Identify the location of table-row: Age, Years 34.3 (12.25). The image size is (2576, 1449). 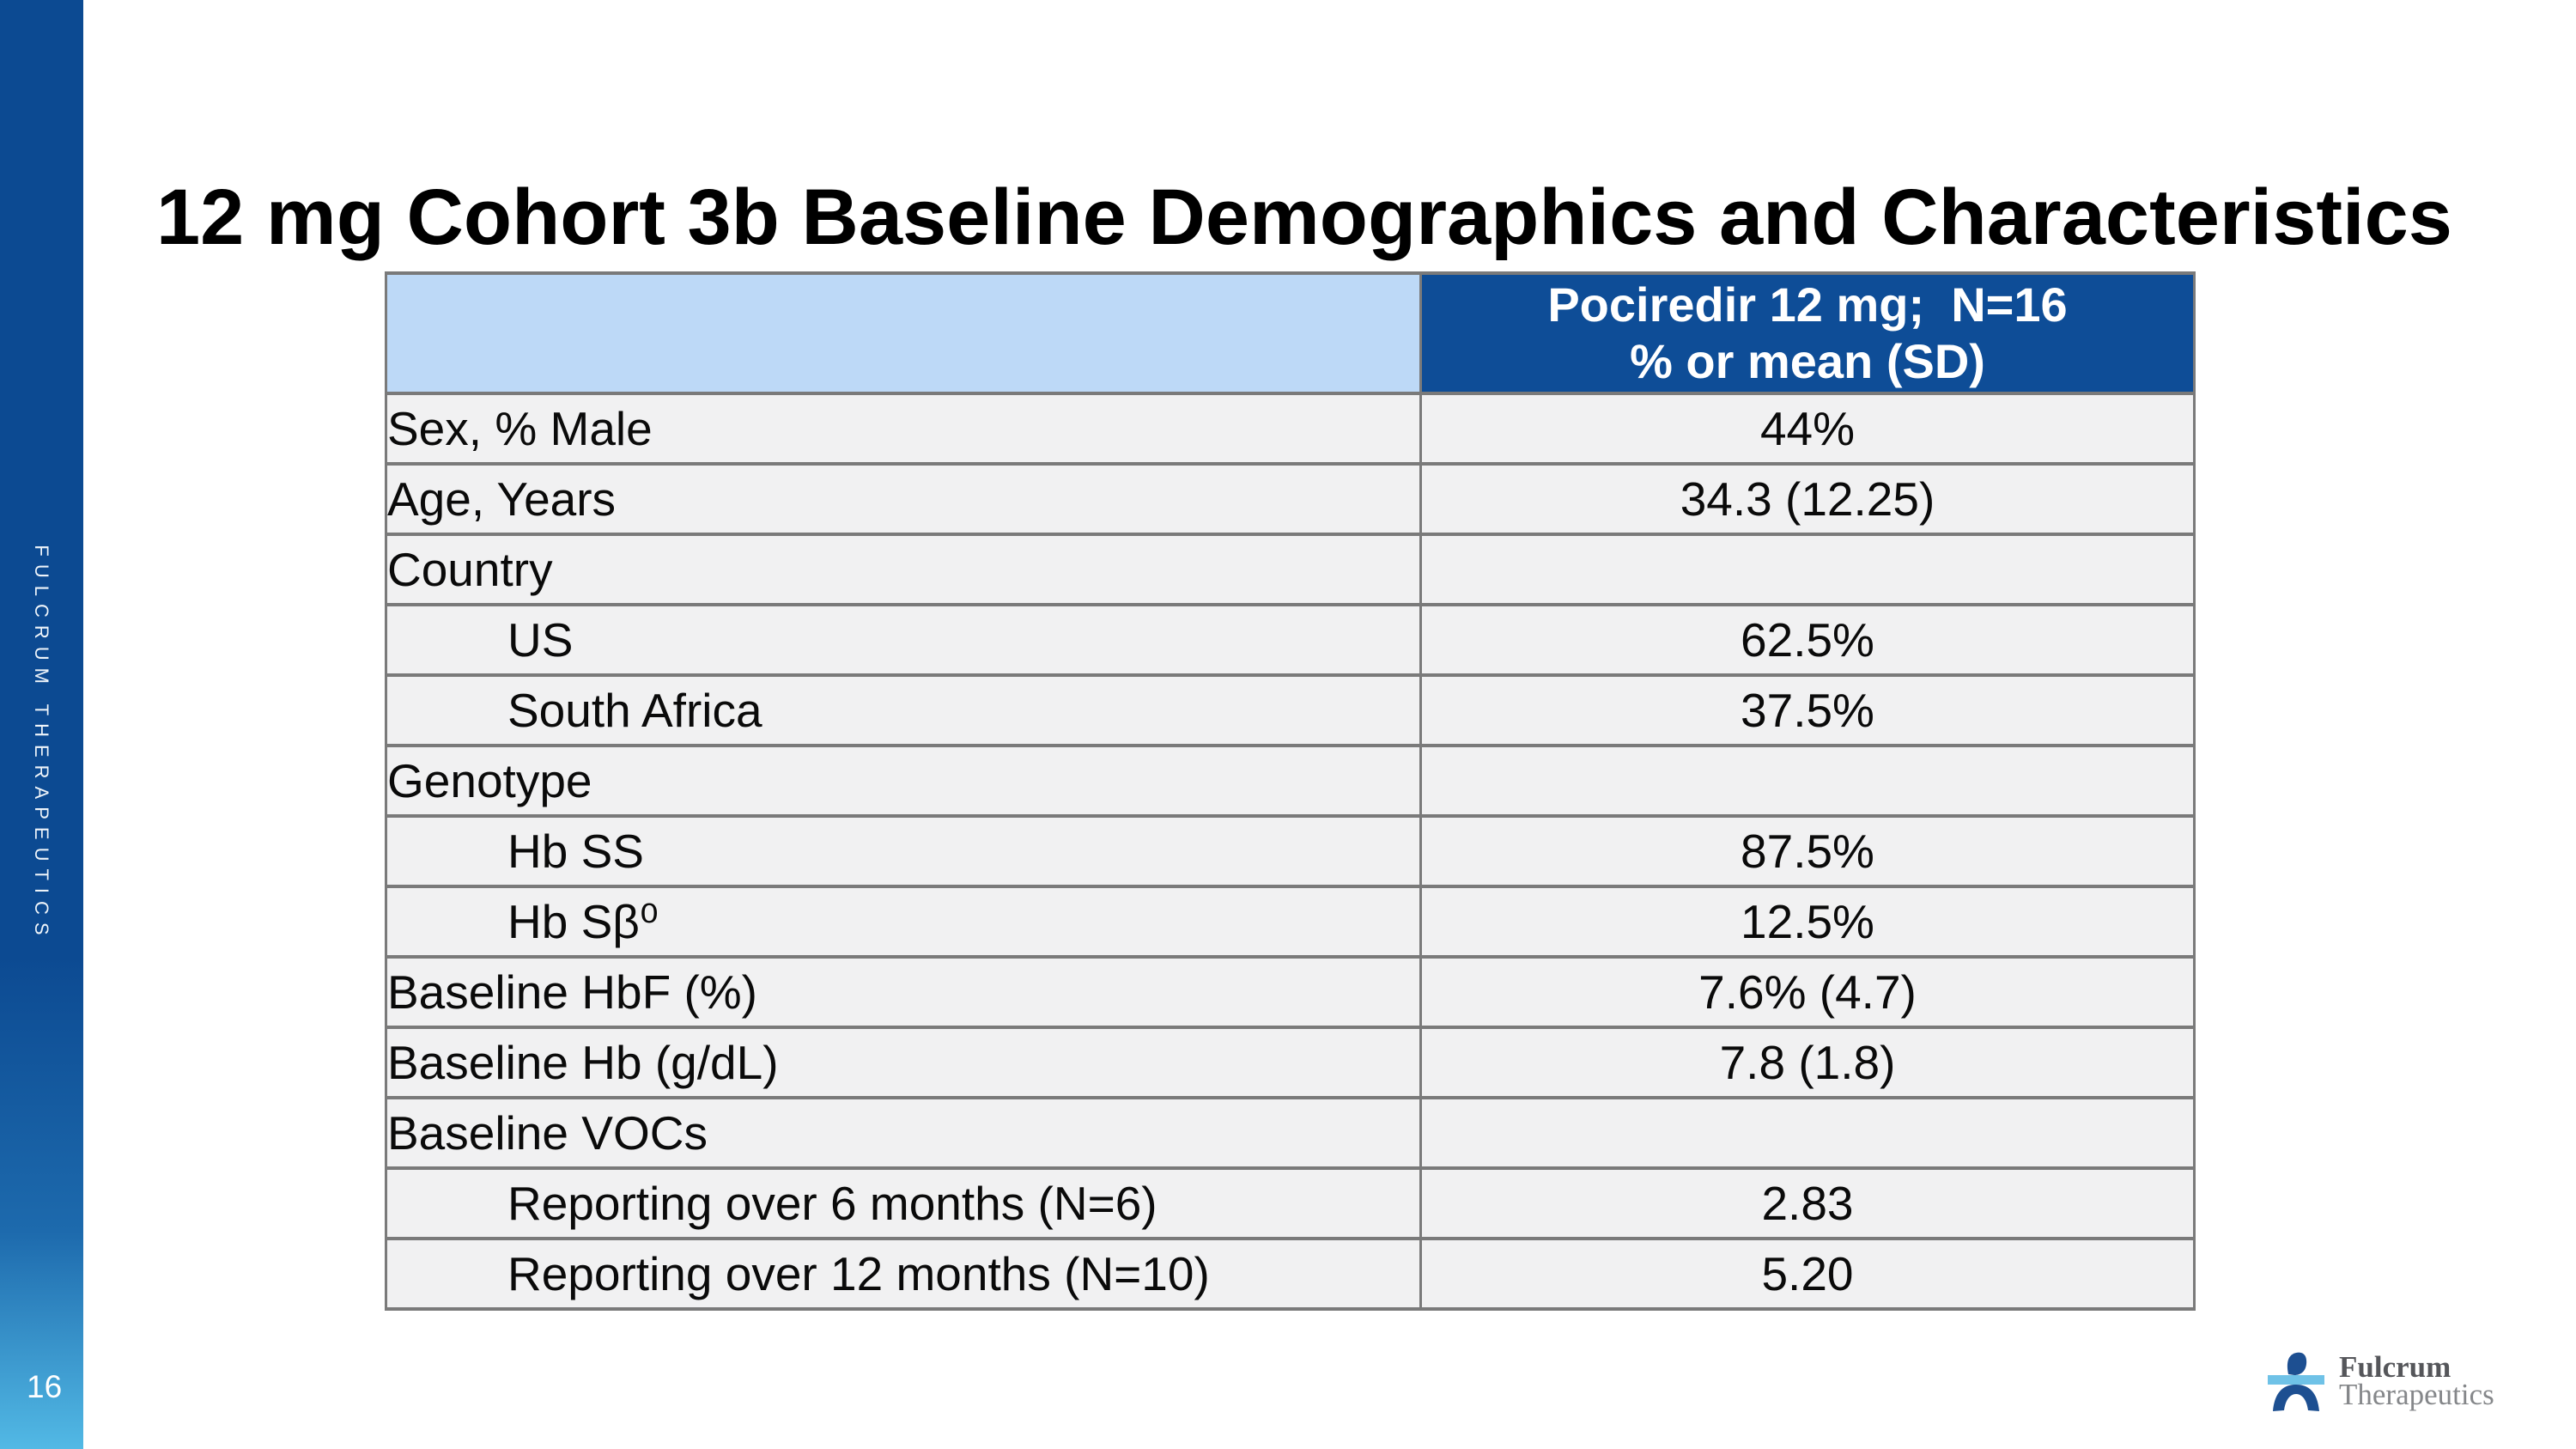
(1290, 499).